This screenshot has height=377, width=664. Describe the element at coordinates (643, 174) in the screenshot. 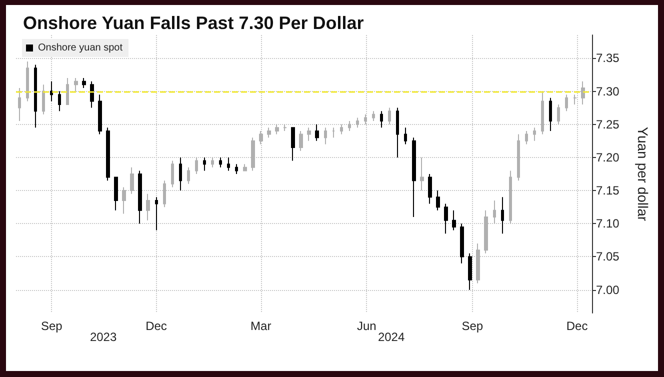

I see `y-axis-title: Yuan per dollar` at that location.